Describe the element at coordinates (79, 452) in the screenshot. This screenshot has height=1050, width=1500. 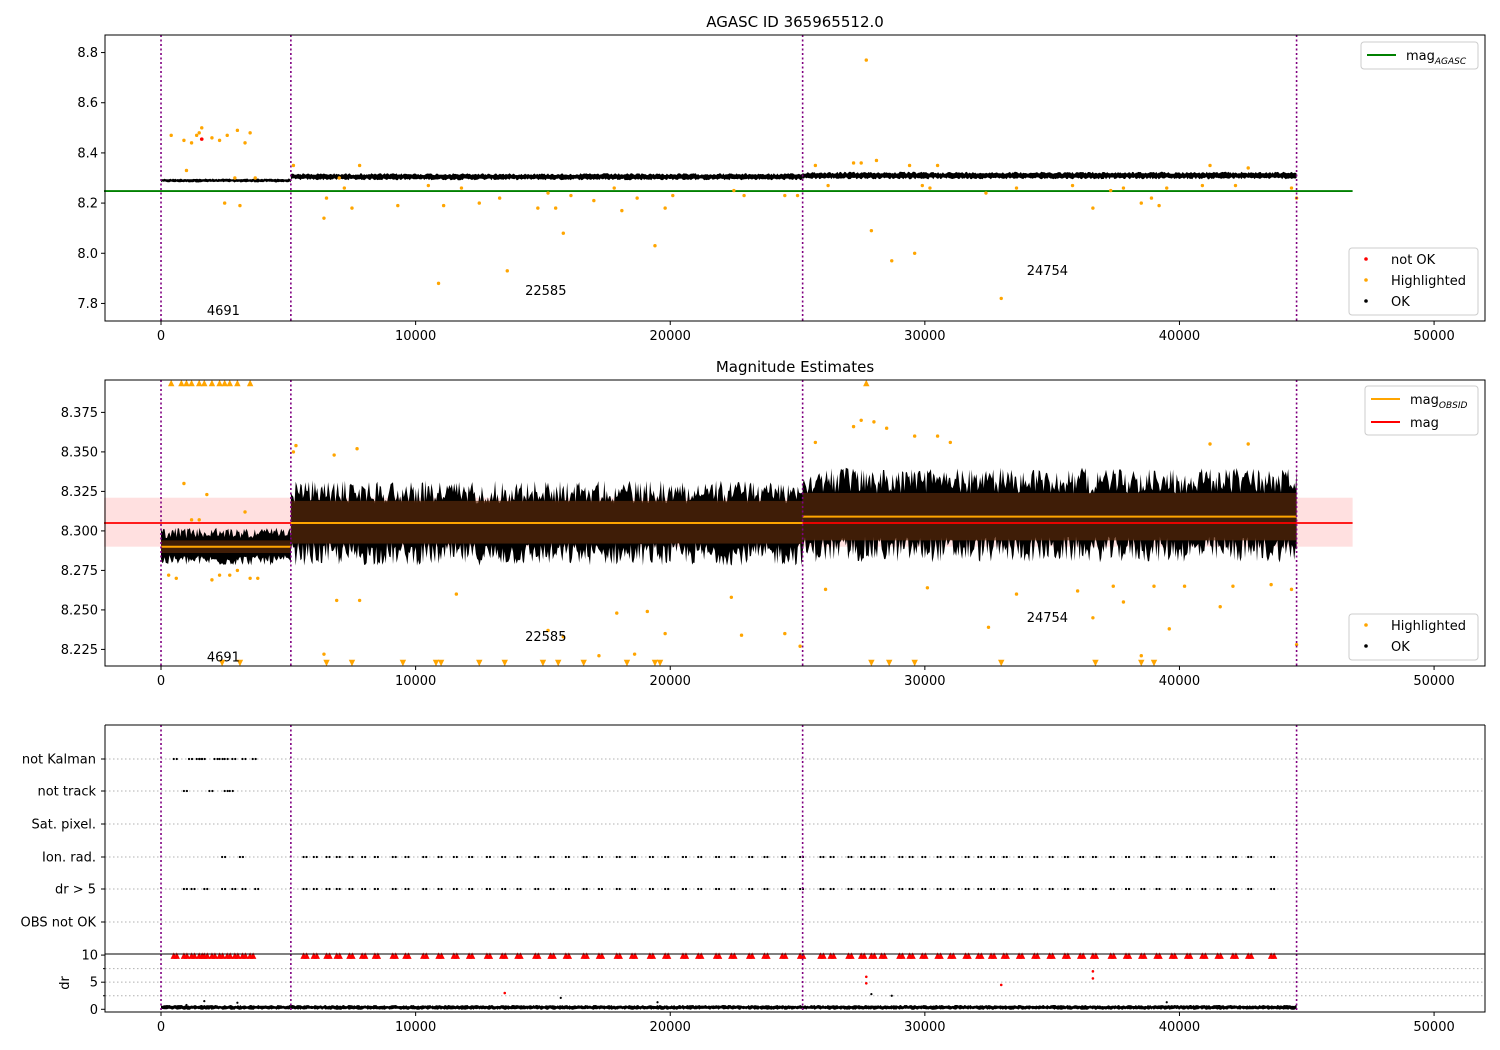
I see `y-tick-label: 8.350` at that location.